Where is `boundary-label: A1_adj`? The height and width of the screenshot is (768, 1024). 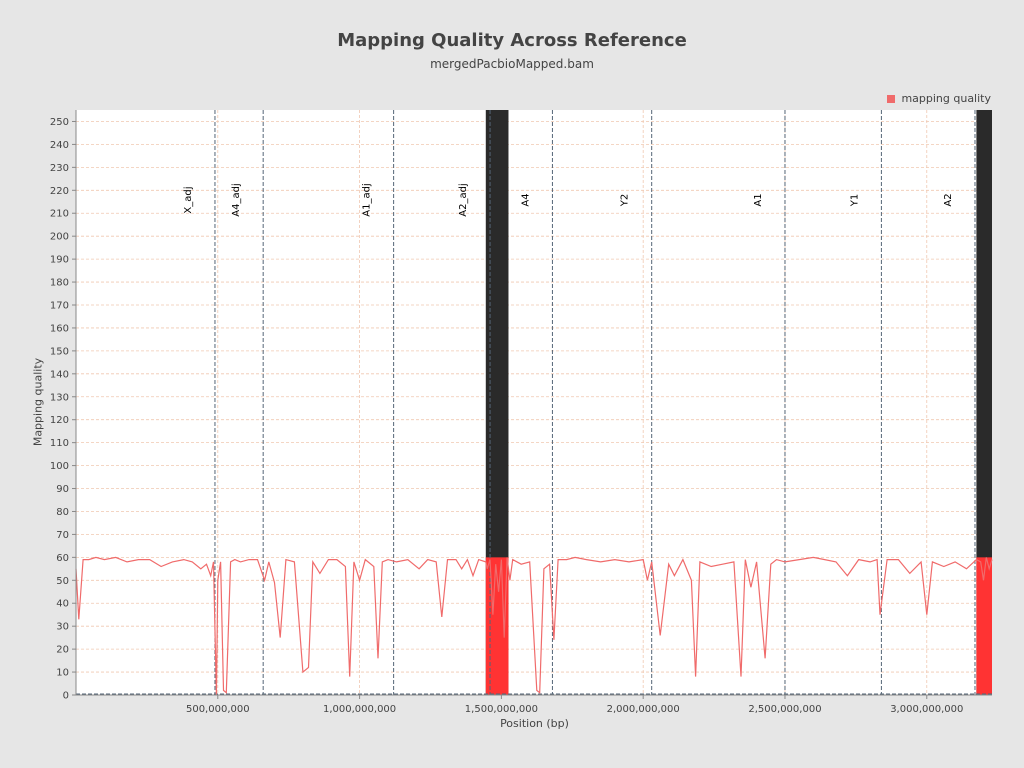 boundary-label: A1_adj is located at coordinates (367, 199).